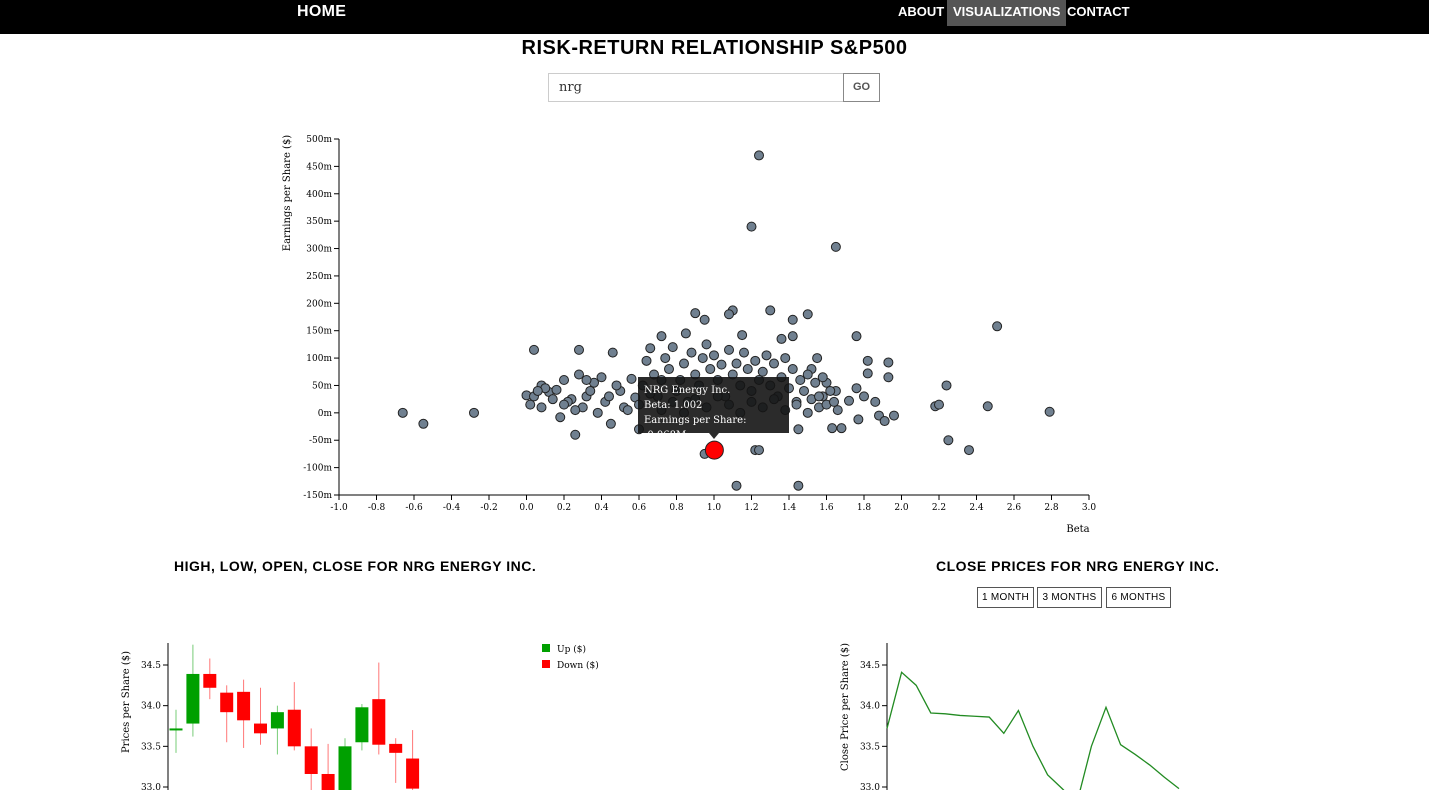  I want to click on home-link: HOME, so click(322, 11).